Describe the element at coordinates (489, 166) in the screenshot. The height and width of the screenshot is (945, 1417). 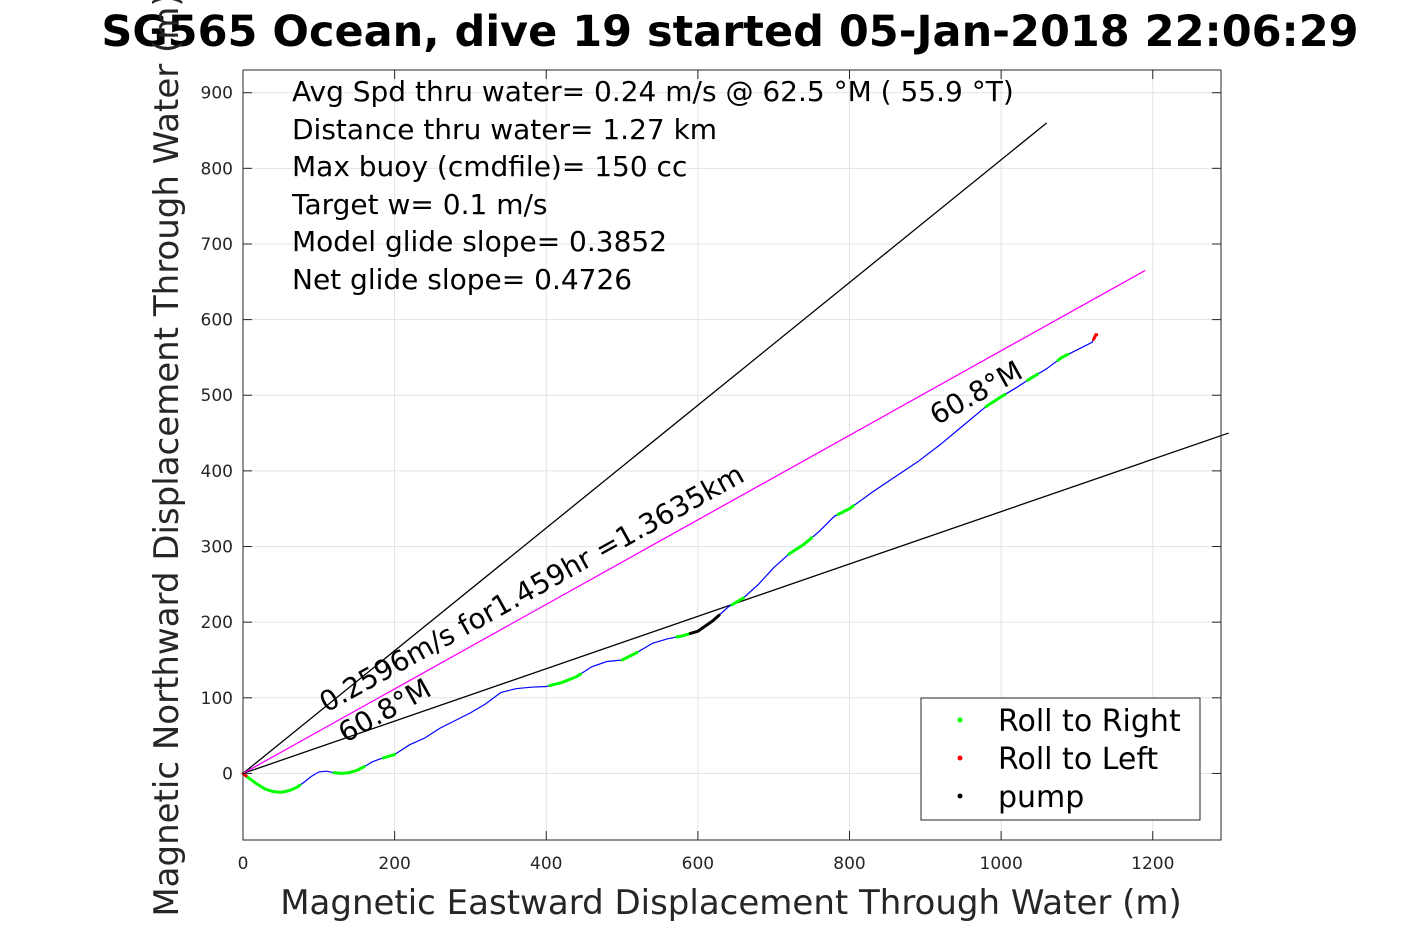
I see `info-max-buoy: Max buoy (cmdfile)= 150 cc` at that location.